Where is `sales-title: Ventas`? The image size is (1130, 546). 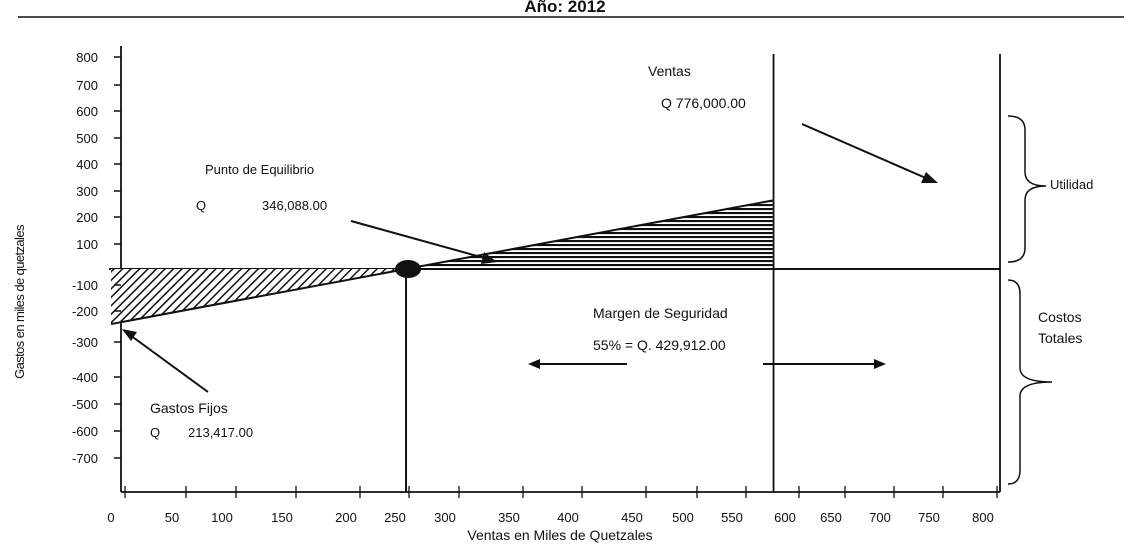
sales-title: Ventas is located at coordinates (669, 71).